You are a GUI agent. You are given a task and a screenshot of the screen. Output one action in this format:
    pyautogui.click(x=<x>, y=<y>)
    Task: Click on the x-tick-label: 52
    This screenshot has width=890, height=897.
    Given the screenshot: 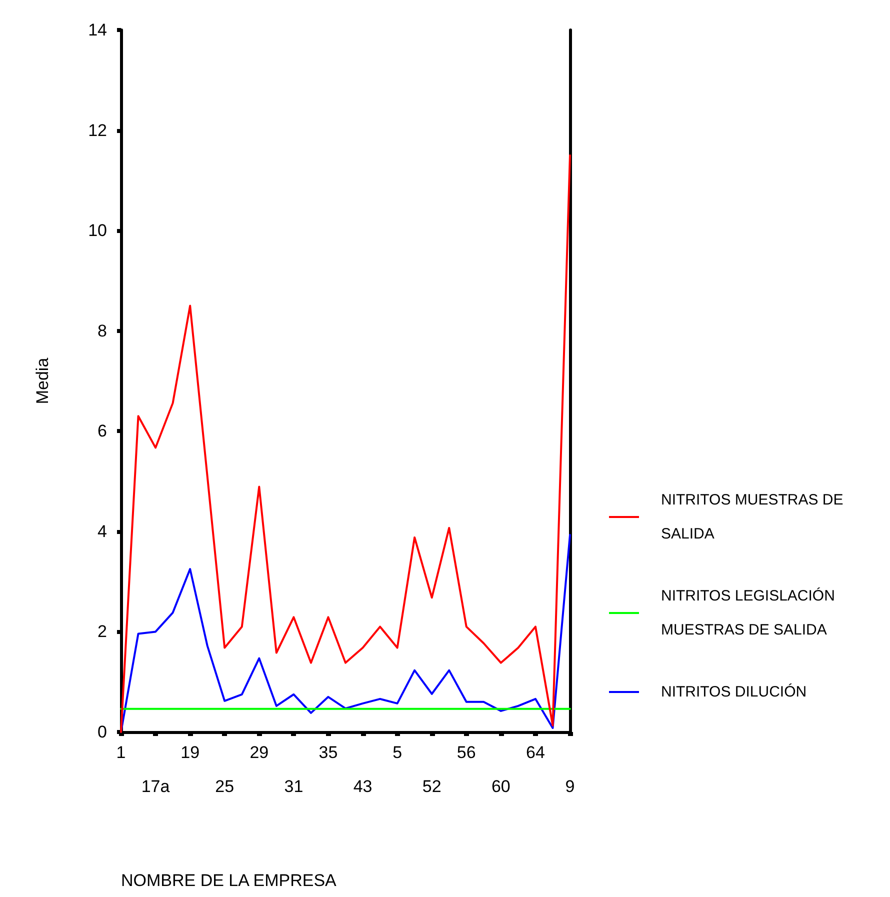 What is the action you would take?
    pyautogui.click(x=432, y=786)
    